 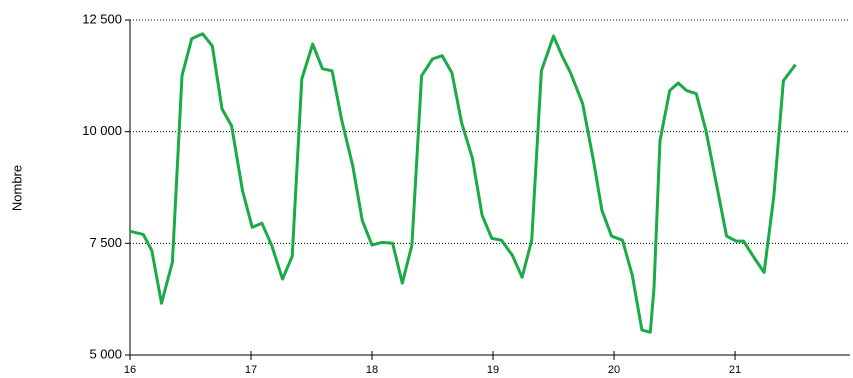 What do you see at coordinates (493, 370) in the screenshot?
I see `x-tick-label: 19` at bounding box center [493, 370].